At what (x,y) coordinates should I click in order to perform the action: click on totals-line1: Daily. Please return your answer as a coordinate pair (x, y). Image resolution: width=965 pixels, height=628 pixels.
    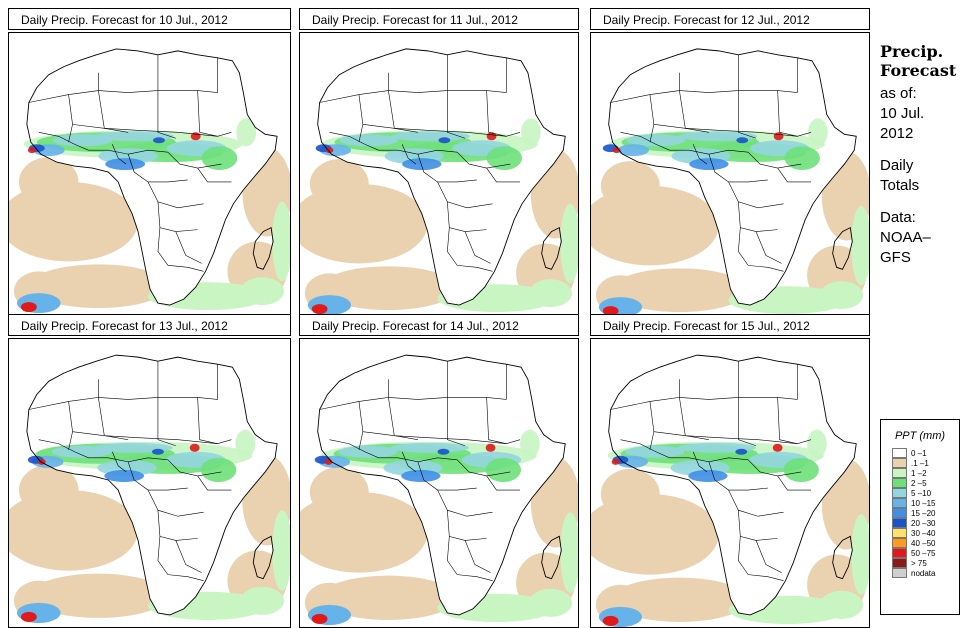
    Looking at the image, I should click on (897, 165).